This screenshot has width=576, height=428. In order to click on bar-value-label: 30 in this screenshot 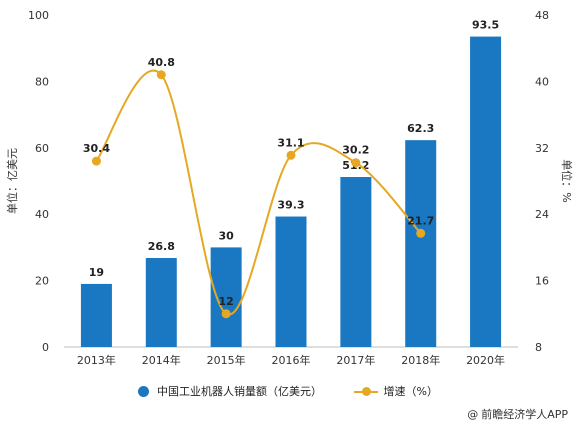, I will do `click(226, 235)`.